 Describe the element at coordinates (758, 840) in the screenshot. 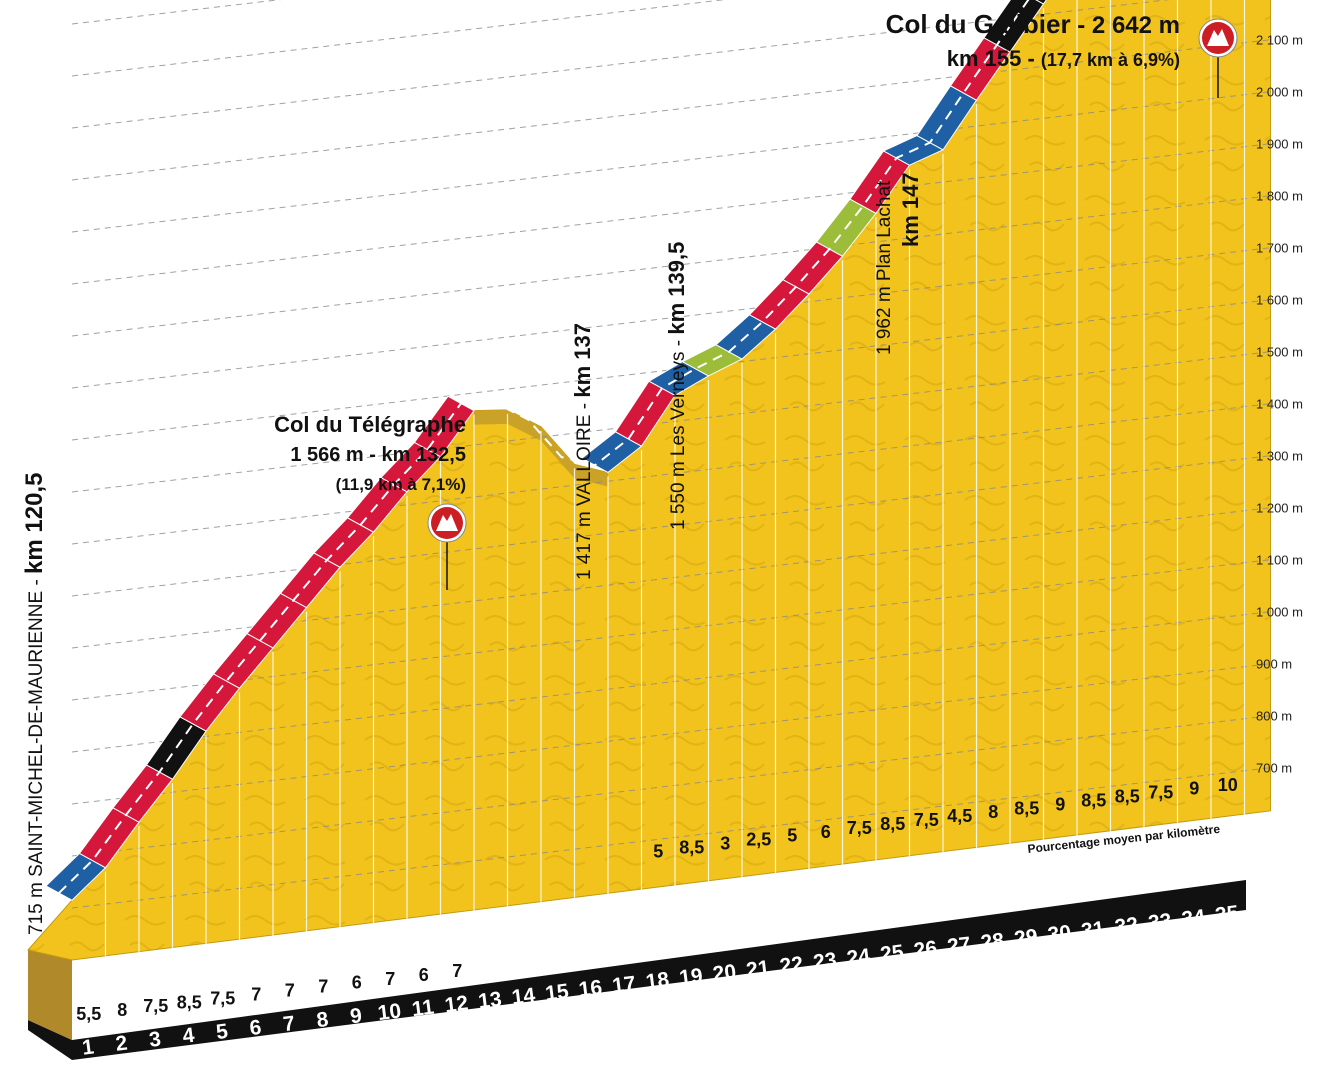

I see `gradient-label: 2,5` at that location.